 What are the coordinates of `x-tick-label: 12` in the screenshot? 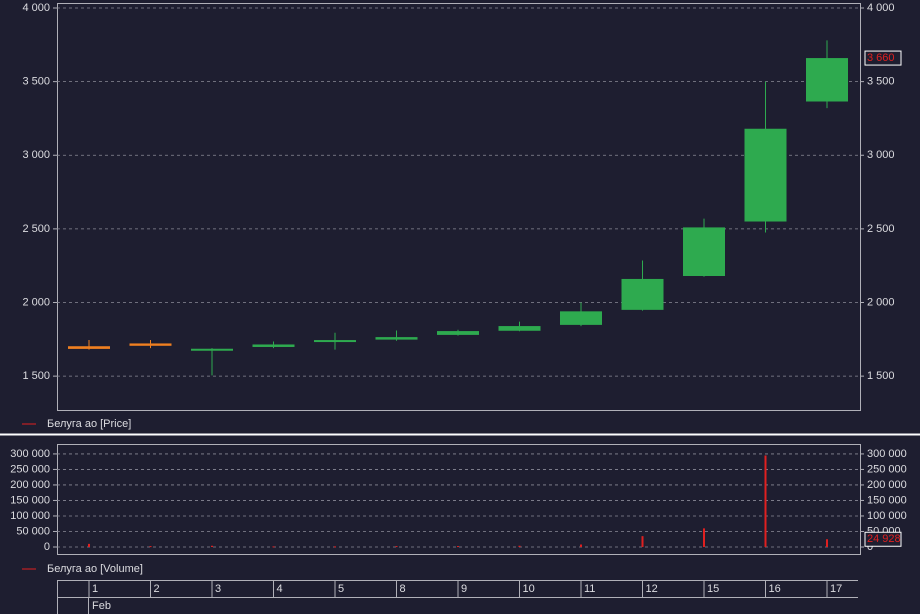 It's located at (652, 589).